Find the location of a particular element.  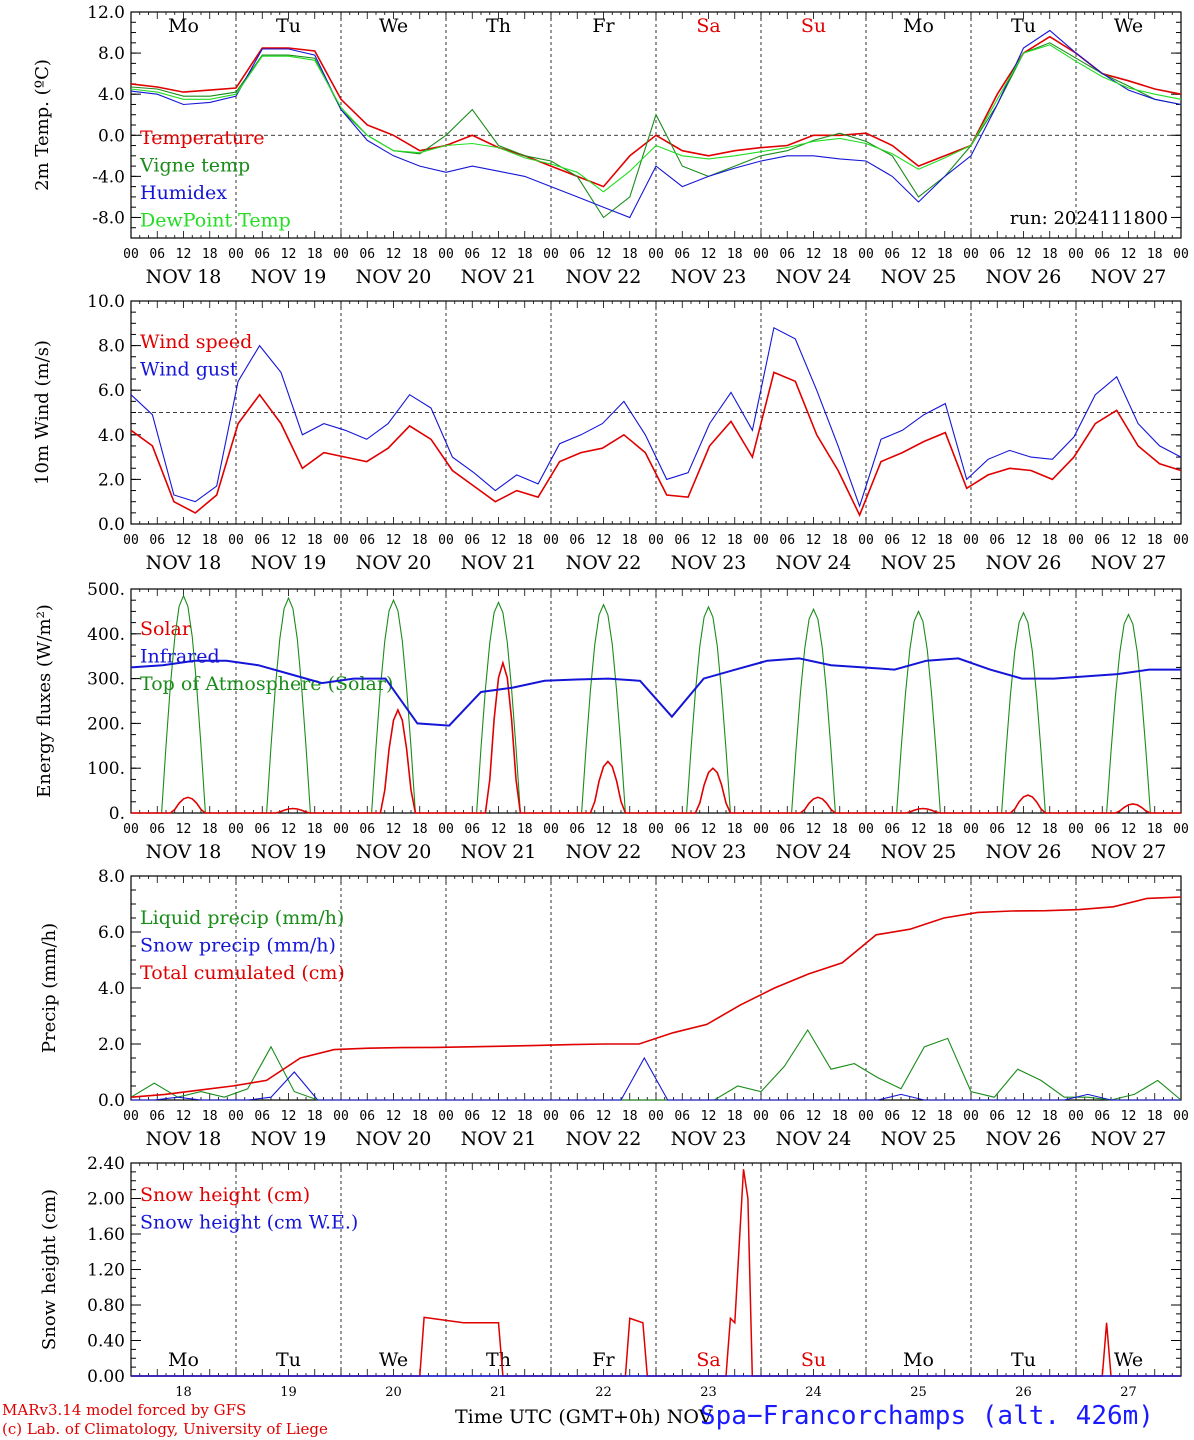

date-label: NOV 23 is located at coordinates (709, 852).